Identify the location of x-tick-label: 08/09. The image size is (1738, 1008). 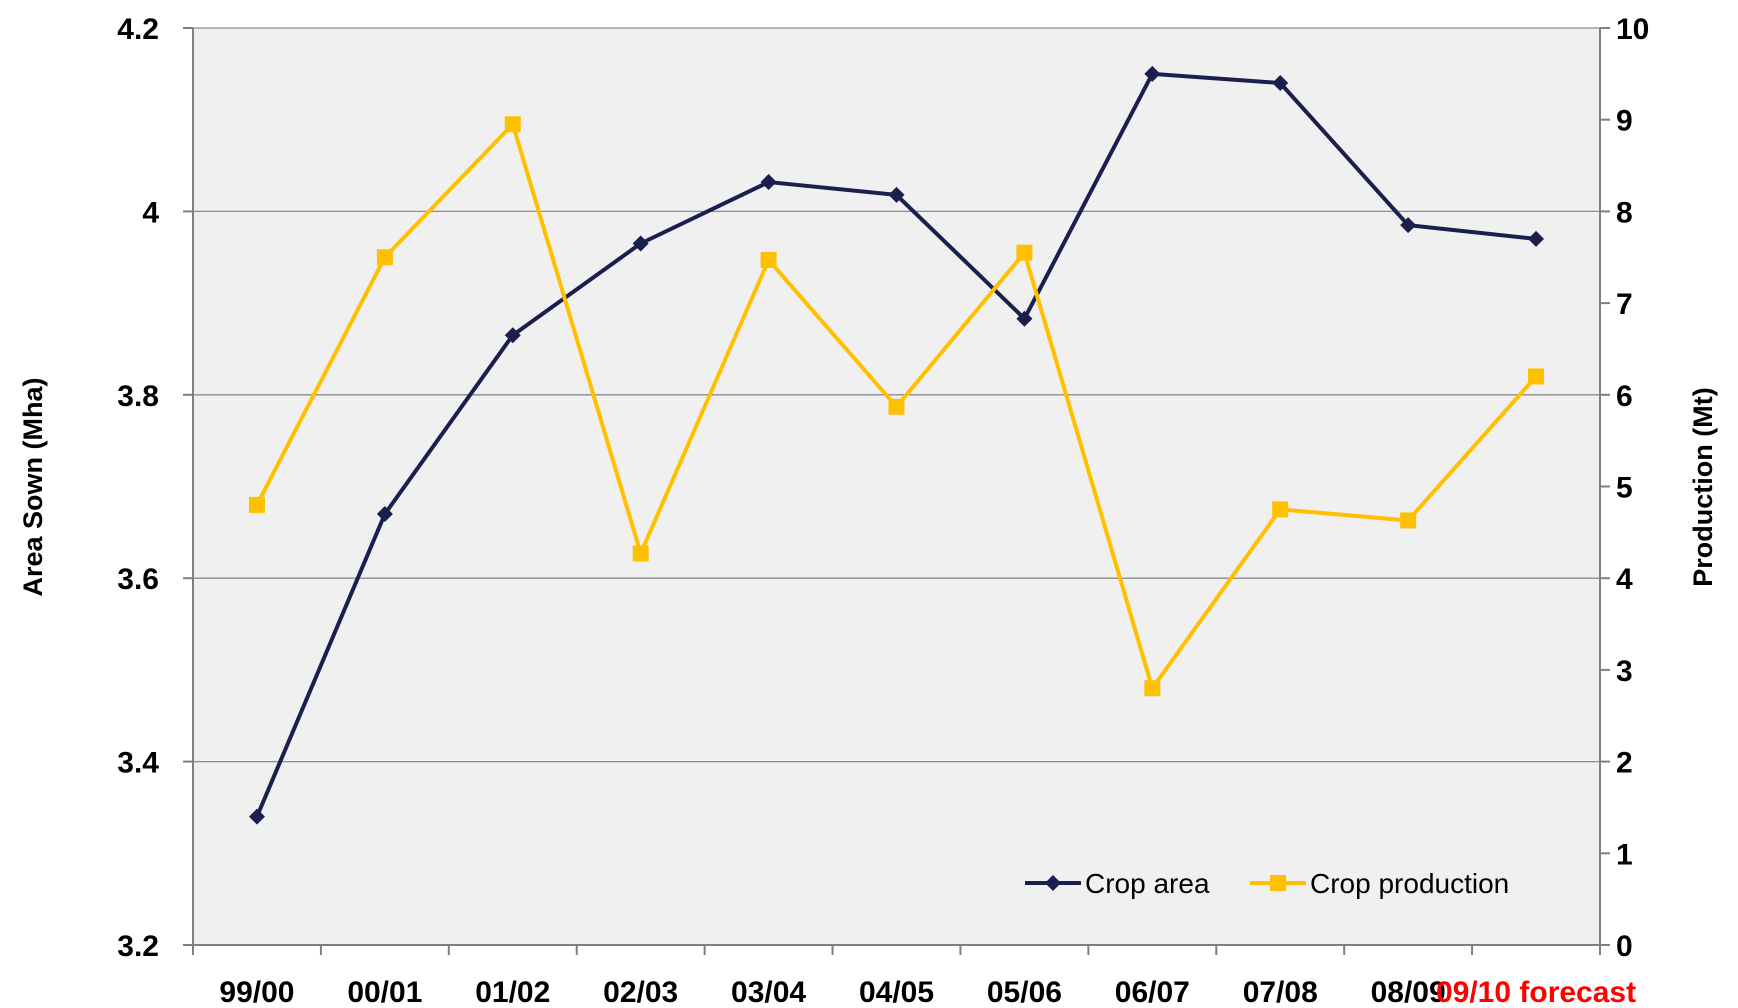
(1408, 992).